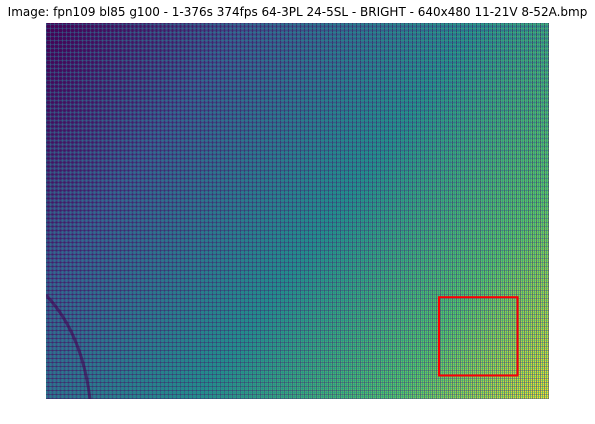 The image size is (595, 424). I want to click on roi-rectangle, so click(478, 336).